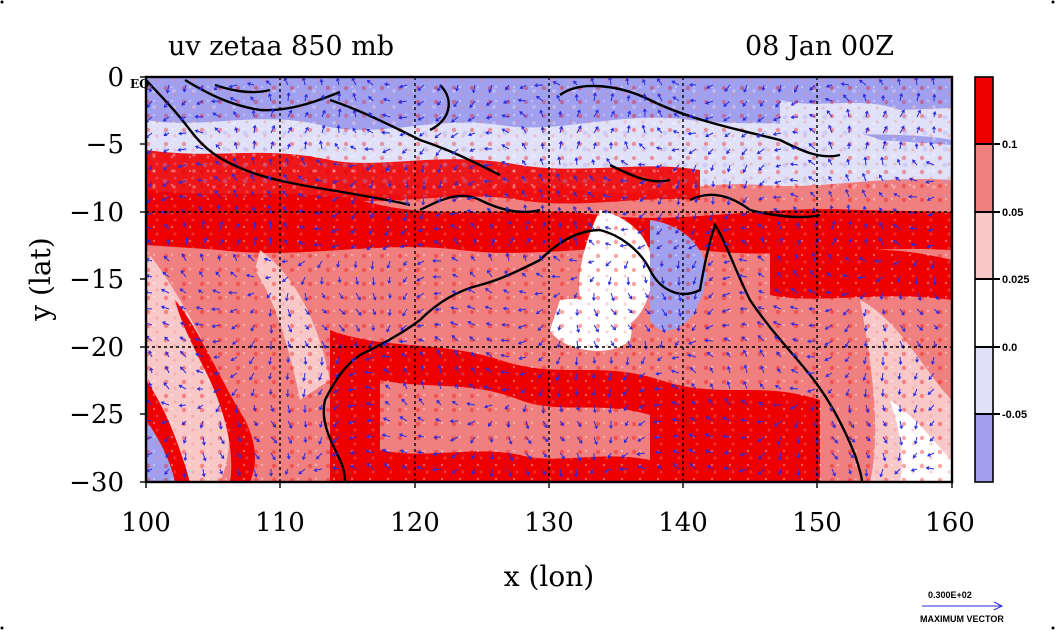  Describe the element at coordinates (96, 483) in the screenshot. I see `y-tick-label: −30` at that location.